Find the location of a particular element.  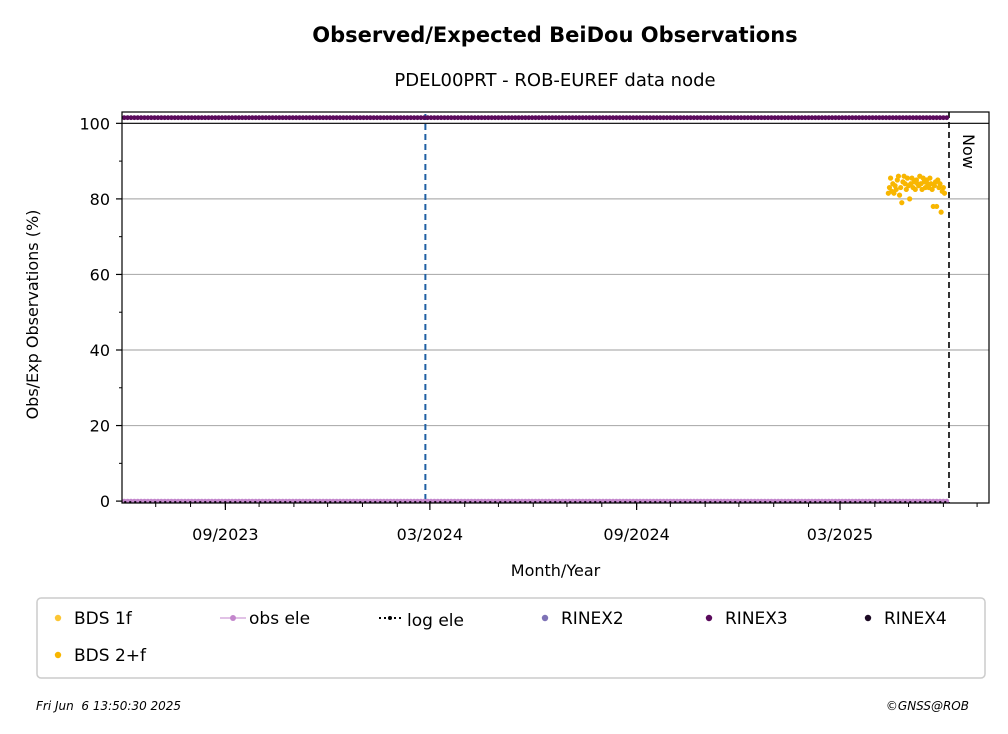

legend-label: RINEX2 is located at coordinates (592, 619).